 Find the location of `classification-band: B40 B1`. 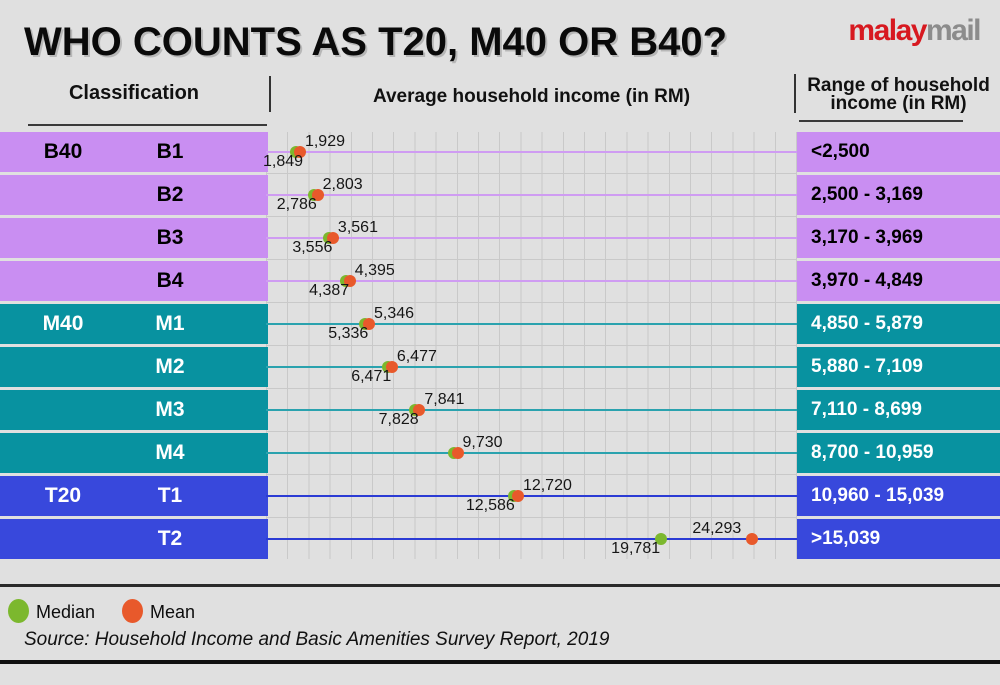

classification-band: B40 B1 is located at coordinates (134, 152).